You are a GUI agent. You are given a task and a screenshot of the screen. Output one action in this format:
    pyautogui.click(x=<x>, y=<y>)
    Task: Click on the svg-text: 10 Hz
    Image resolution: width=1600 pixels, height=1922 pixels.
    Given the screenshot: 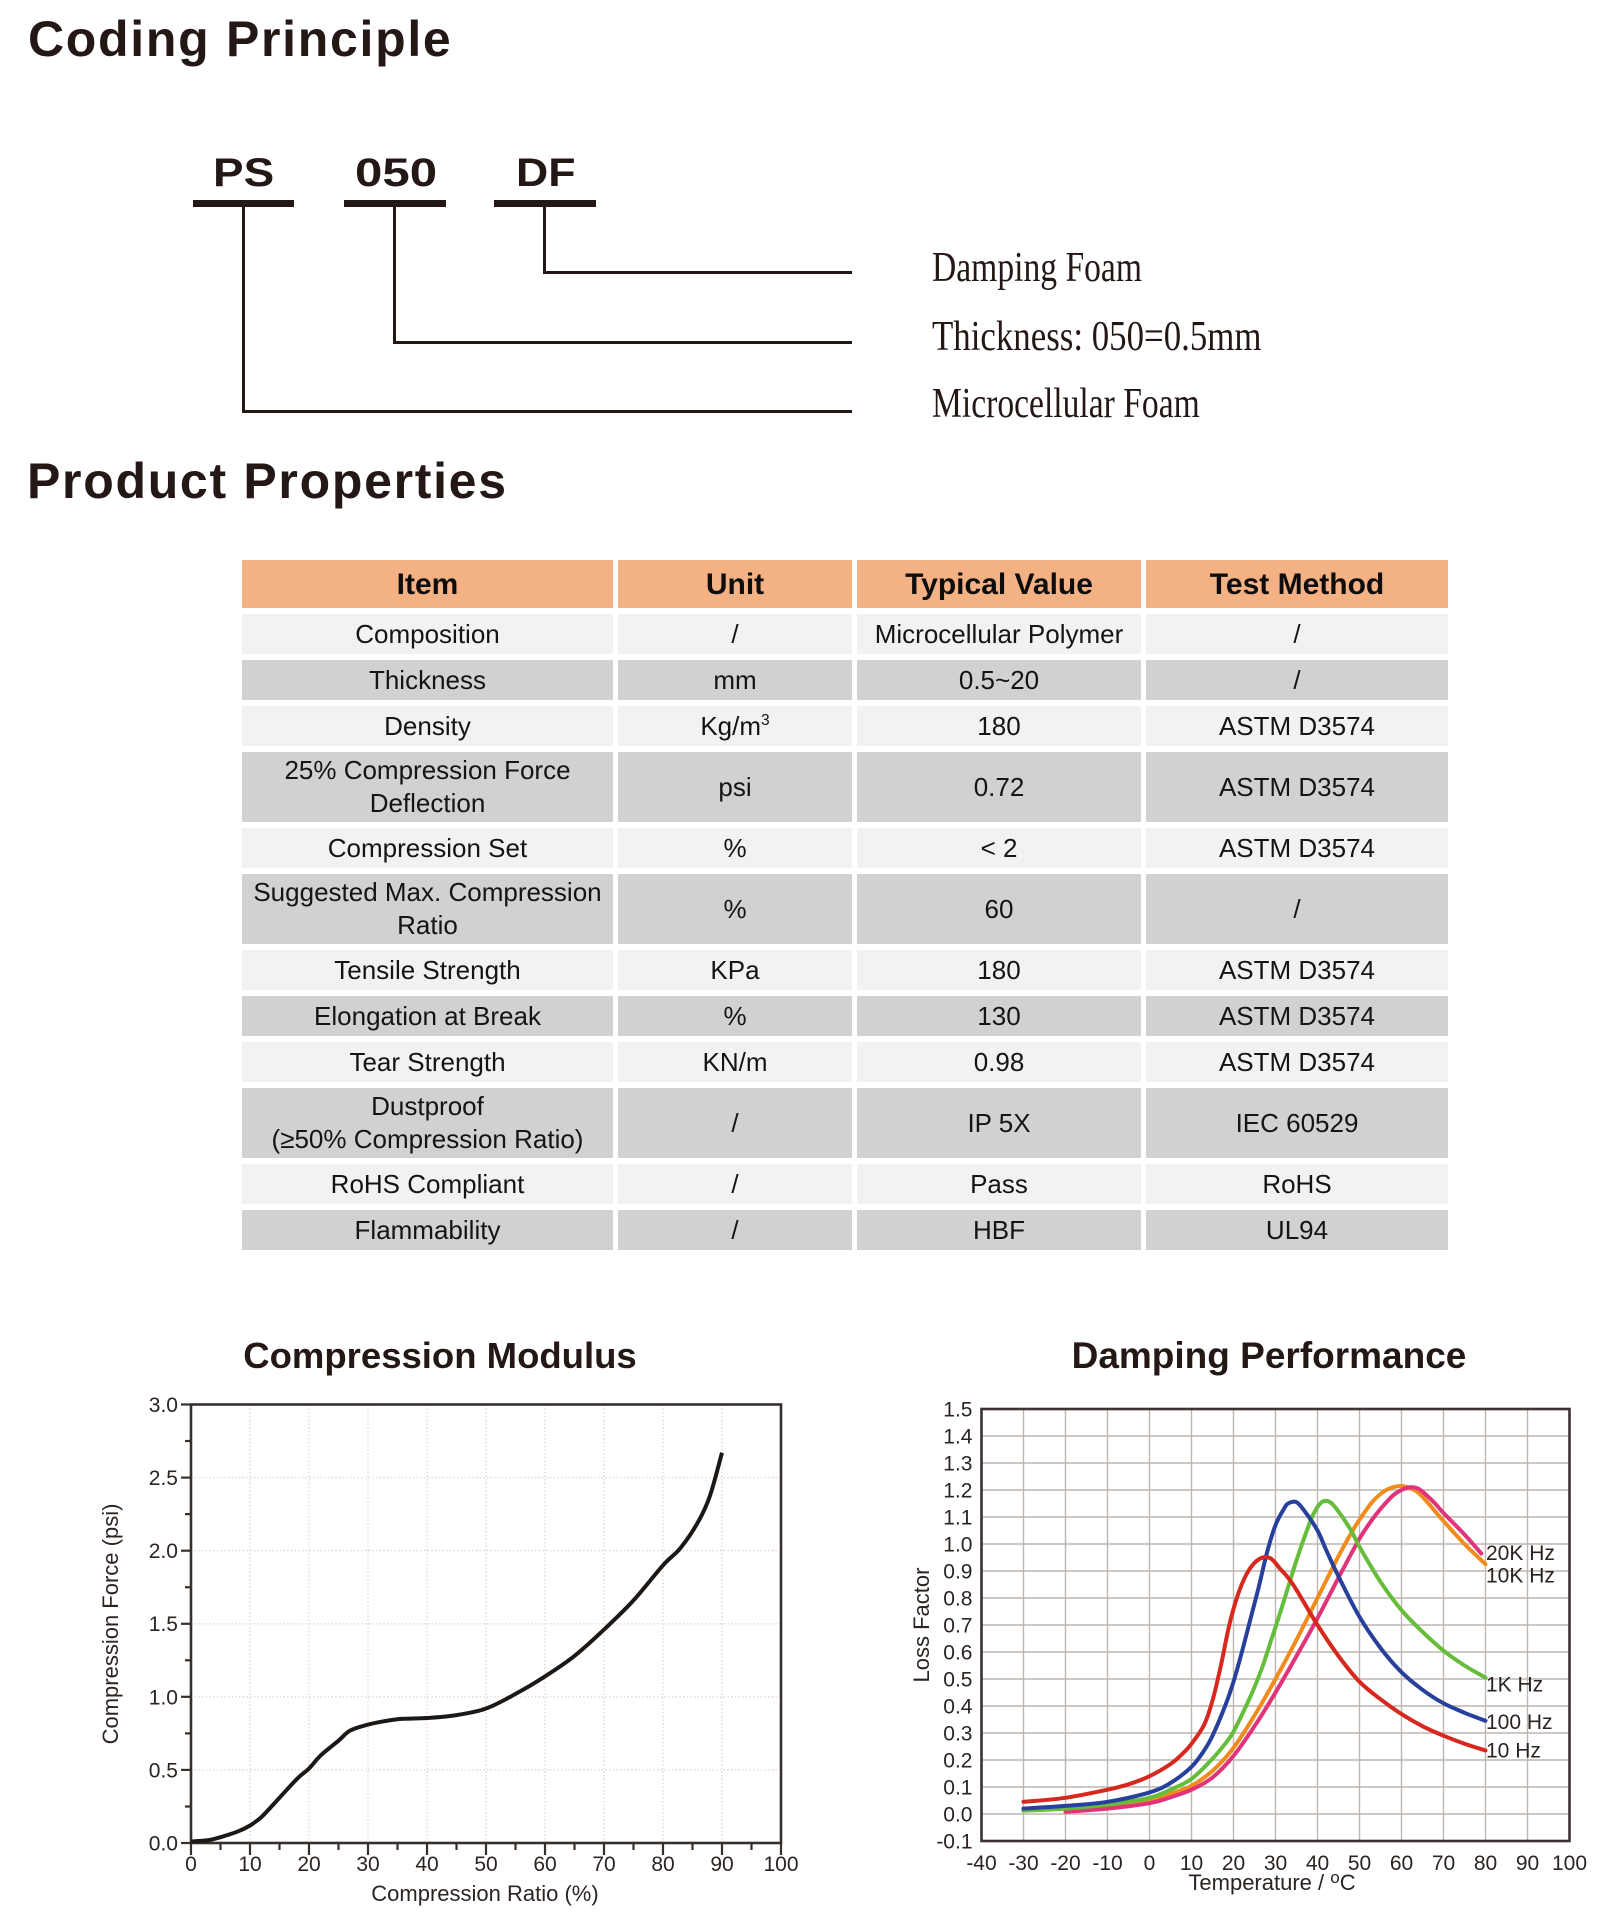 What is the action you would take?
    pyautogui.click(x=1513, y=1751)
    